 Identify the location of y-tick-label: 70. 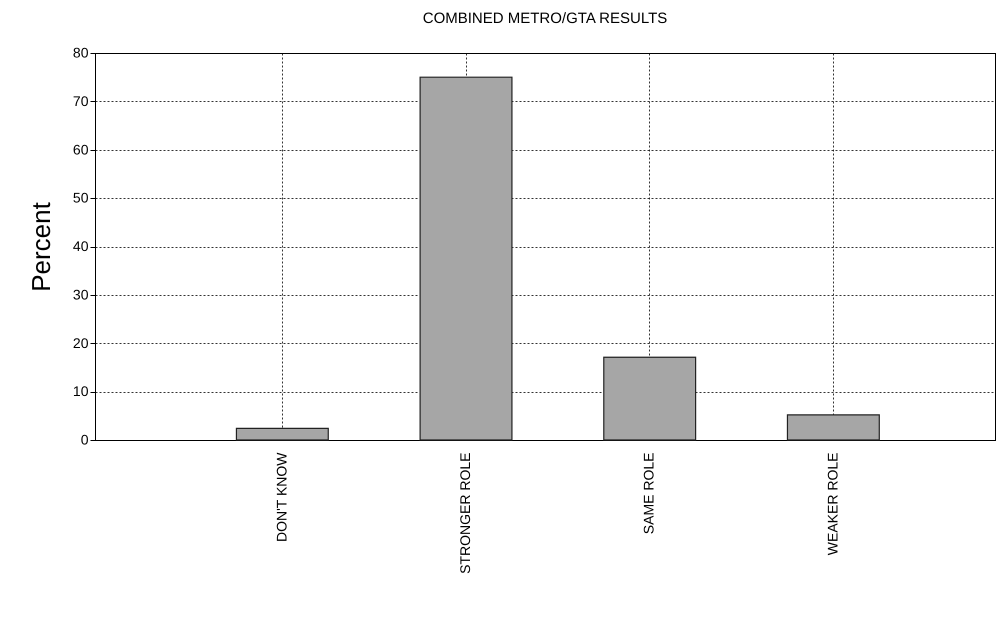
(80, 100).